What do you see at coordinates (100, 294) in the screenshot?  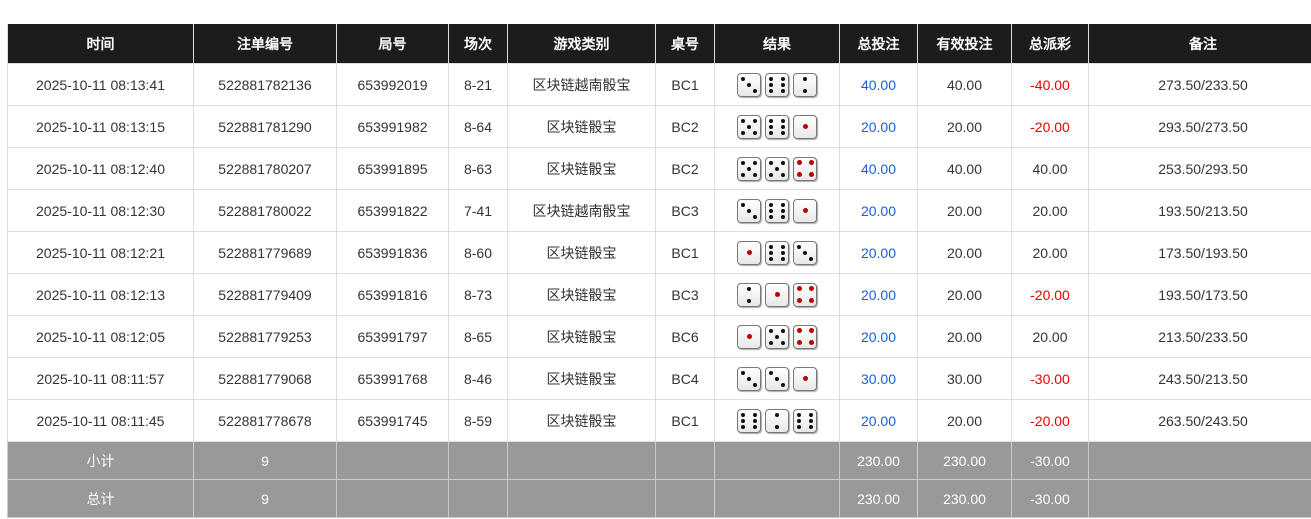 I see `time-cell: 2025-10-11 08:12:13` at bounding box center [100, 294].